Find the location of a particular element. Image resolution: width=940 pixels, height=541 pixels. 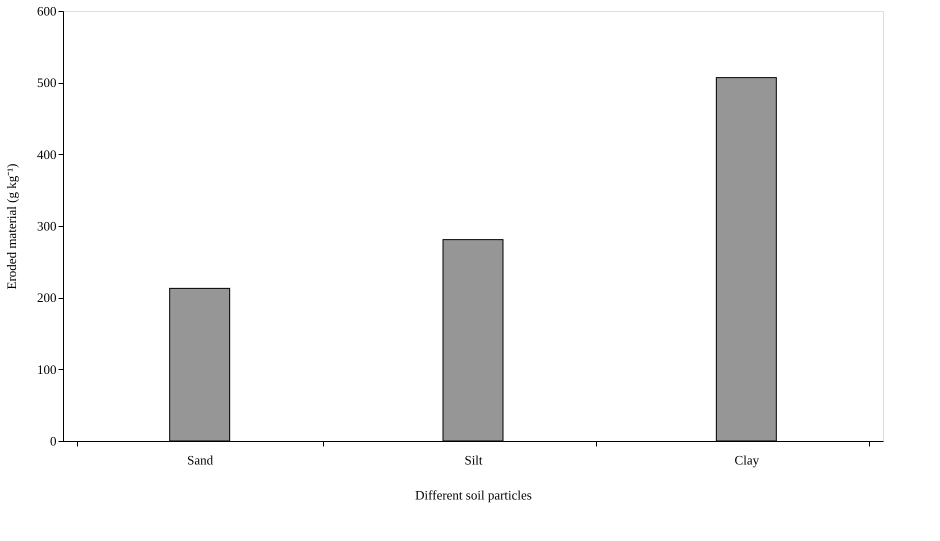

x-tick-label: Silt is located at coordinates (473, 460).